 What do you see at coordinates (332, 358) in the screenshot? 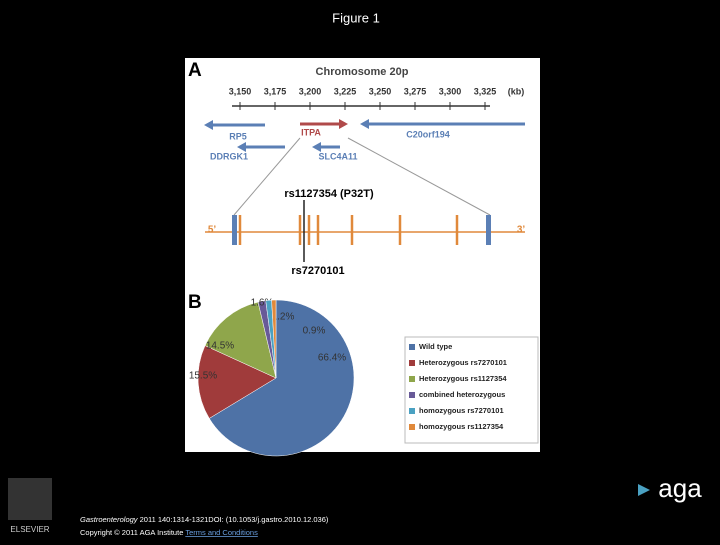
I see `value-label: 66.4%` at bounding box center [332, 358].